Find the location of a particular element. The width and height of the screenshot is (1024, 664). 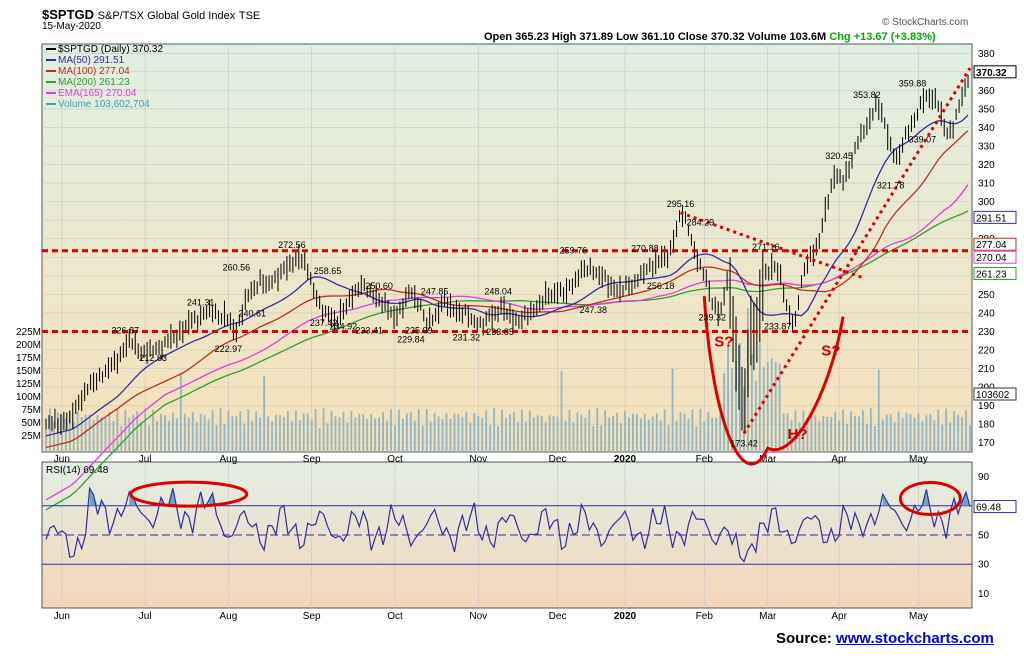

rsi-line is located at coordinates (508, 524).